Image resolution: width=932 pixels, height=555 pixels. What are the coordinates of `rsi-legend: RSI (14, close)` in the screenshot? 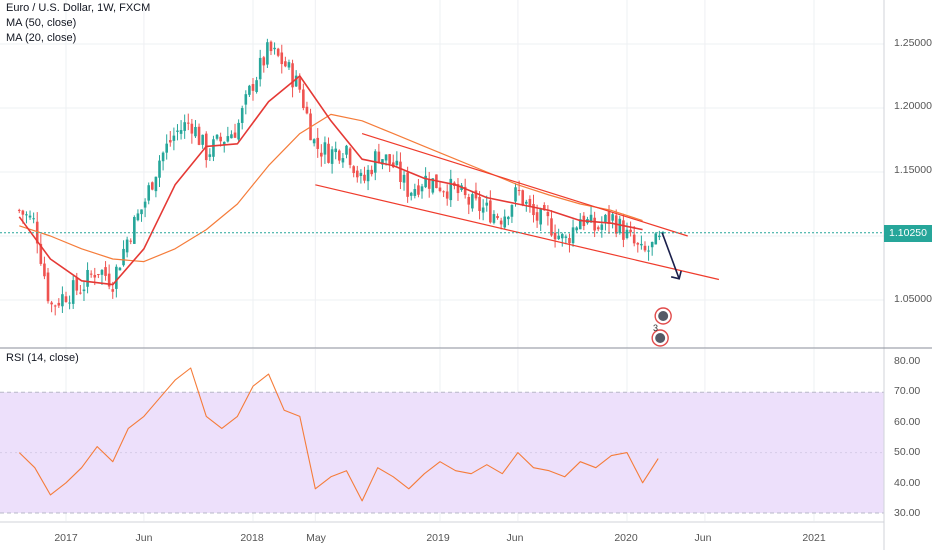 It's located at (42, 358).